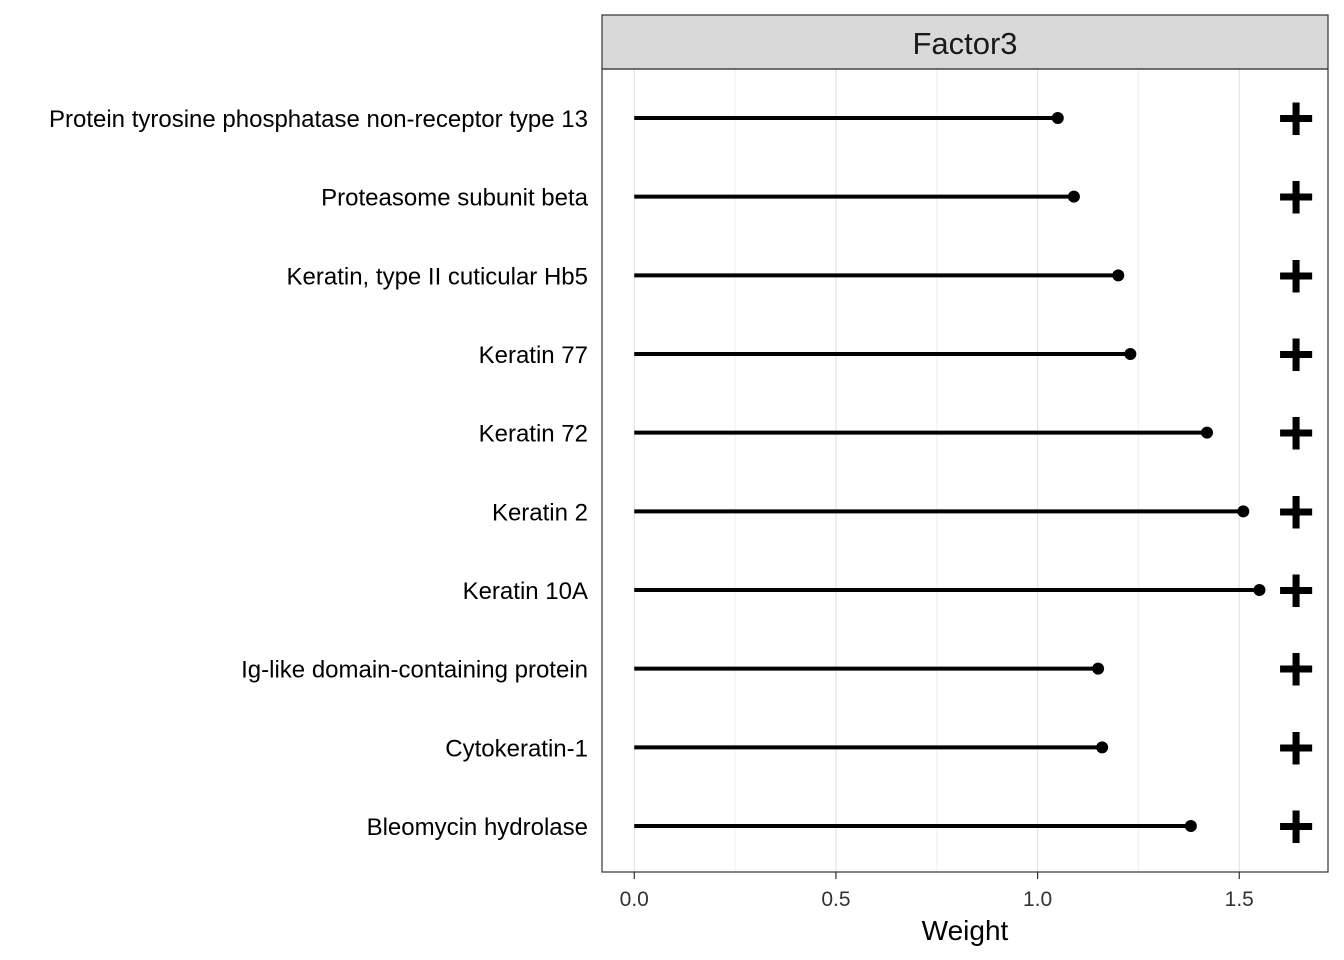 This screenshot has width=1344, height=960. What do you see at coordinates (414, 670) in the screenshot?
I see `y-tick-label: Ig-like domain-containing protein` at bounding box center [414, 670].